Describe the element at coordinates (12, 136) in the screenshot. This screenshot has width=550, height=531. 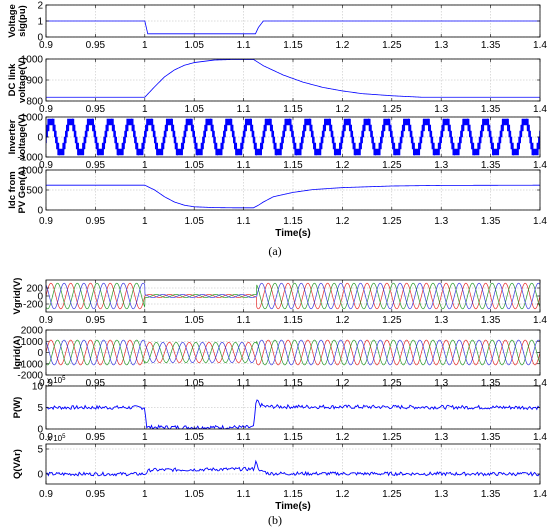
I see `y-axis-label: Inverter` at that location.